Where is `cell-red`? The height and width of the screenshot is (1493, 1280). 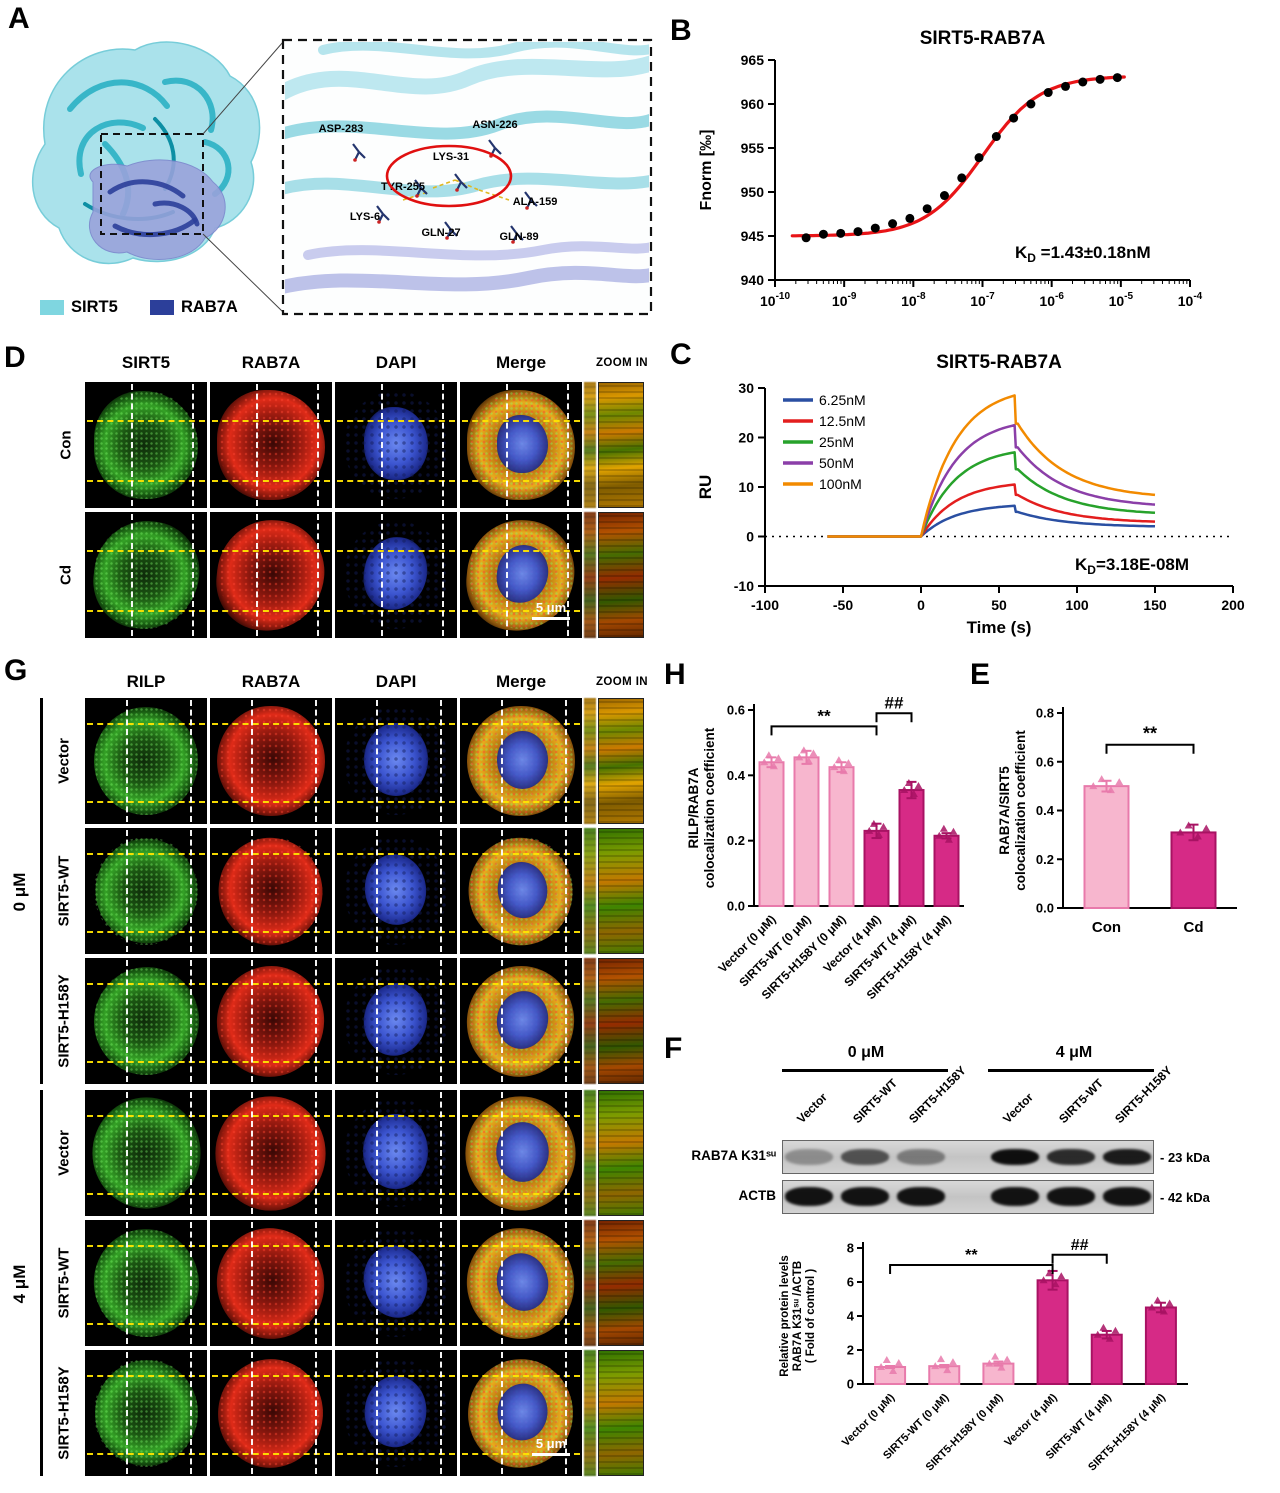
cell-red is located at coordinates (271, 1153).